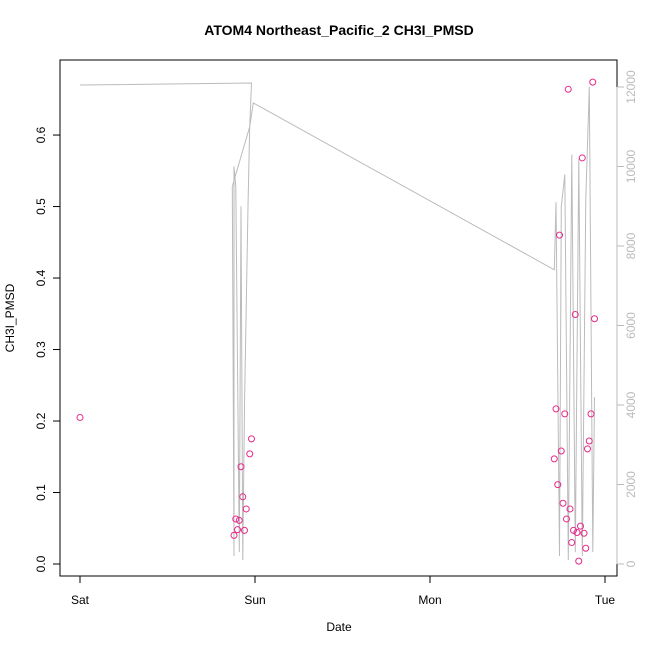  I want to click on y-tick-label: 0.3, so click(41, 349).